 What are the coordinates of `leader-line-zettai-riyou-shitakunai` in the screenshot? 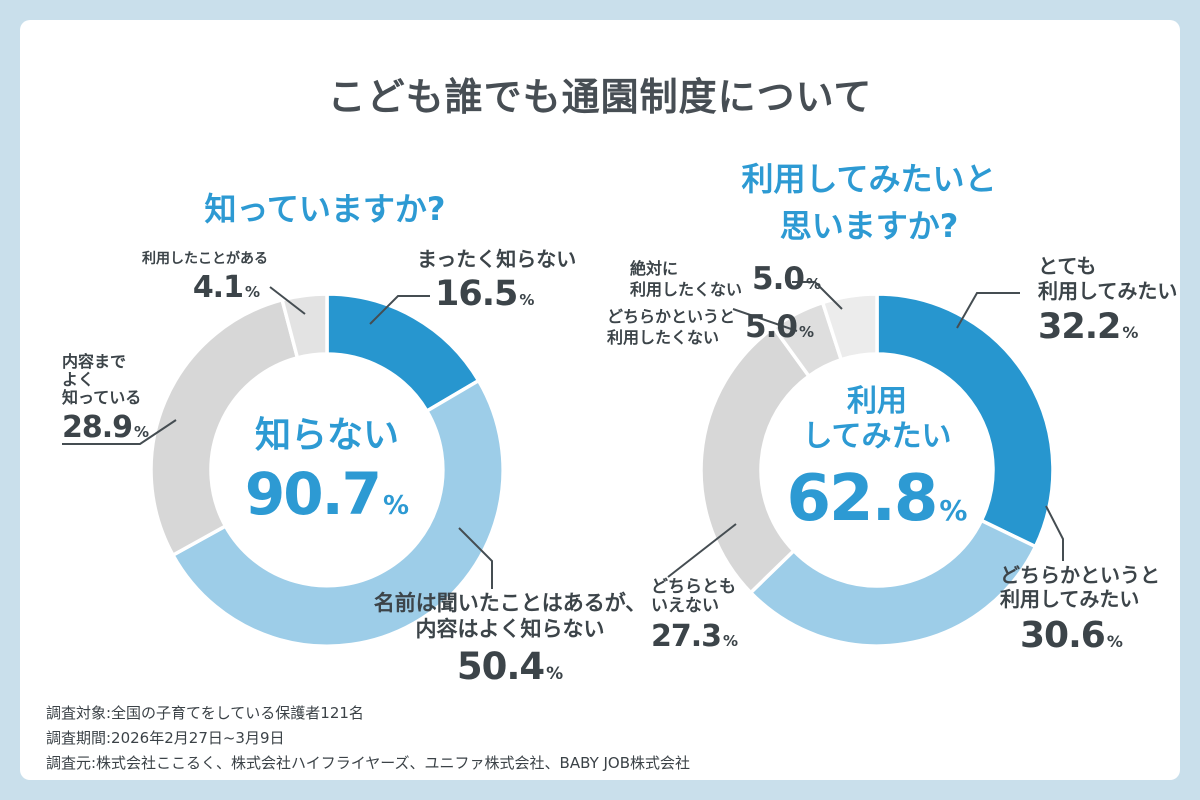 It's located at (817, 295).